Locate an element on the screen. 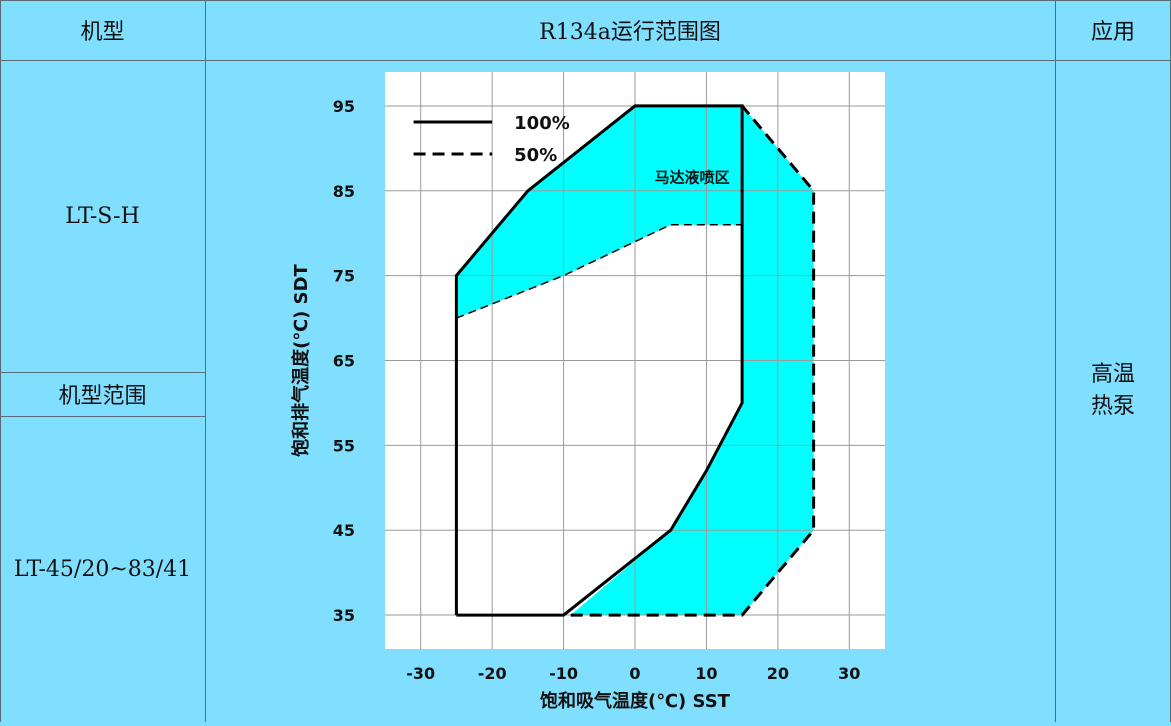 The height and width of the screenshot is (726, 1171). table-divider-col1 is located at coordinates (205, 361).